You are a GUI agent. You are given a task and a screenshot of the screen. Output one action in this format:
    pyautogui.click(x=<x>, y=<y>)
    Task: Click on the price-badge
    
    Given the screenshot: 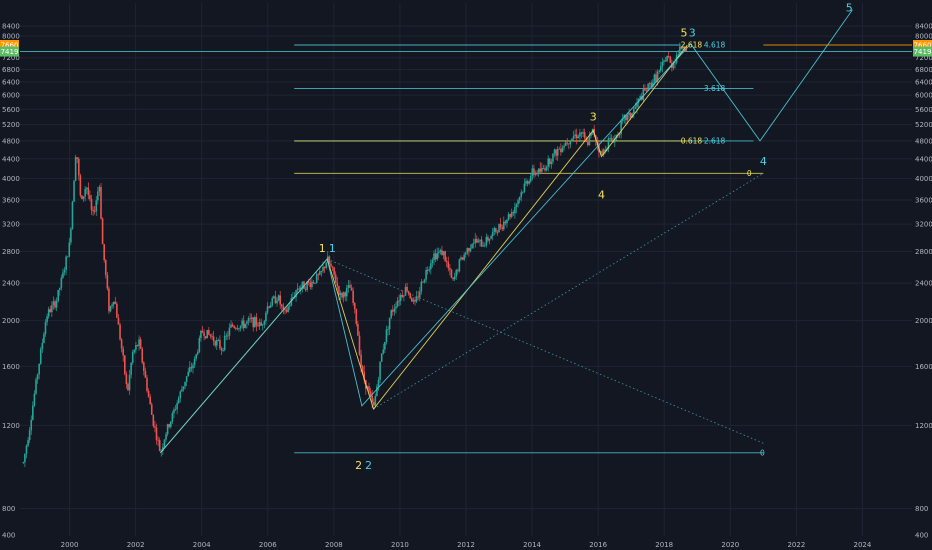 What is the action you would take?
    pyautogui.click(x=922, y=45)
    